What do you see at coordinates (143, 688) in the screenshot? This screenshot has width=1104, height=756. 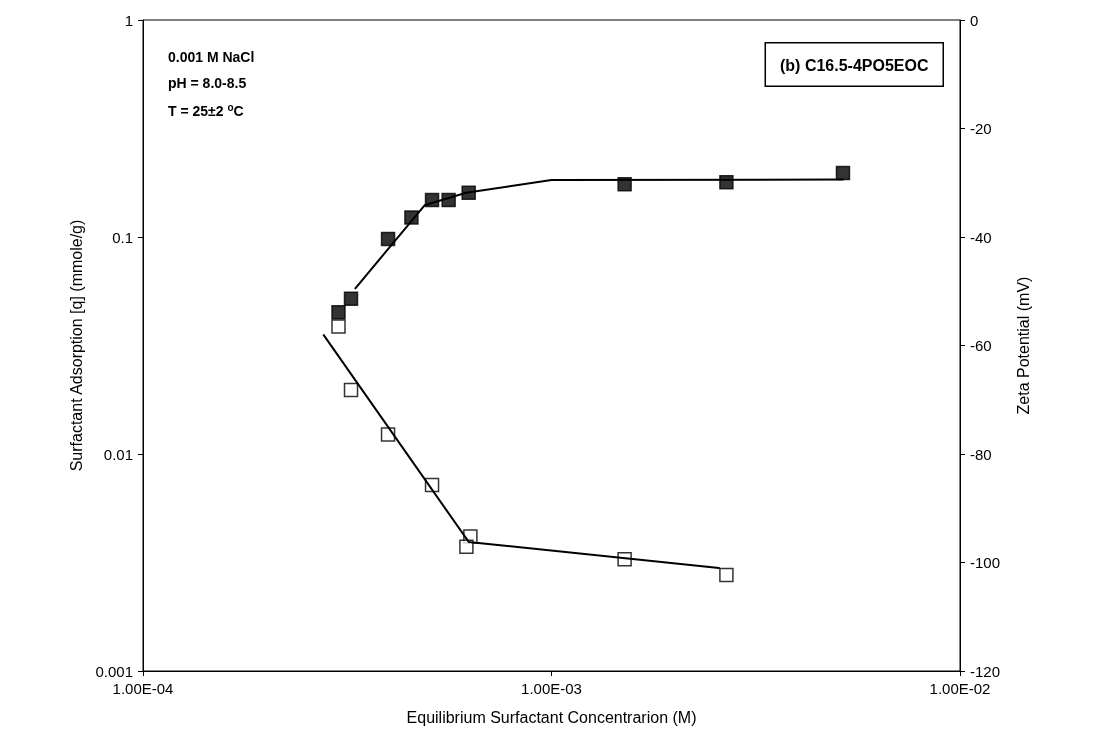 I see `x-tick-label: 1.00E-04` at bounding box center [143, 688].